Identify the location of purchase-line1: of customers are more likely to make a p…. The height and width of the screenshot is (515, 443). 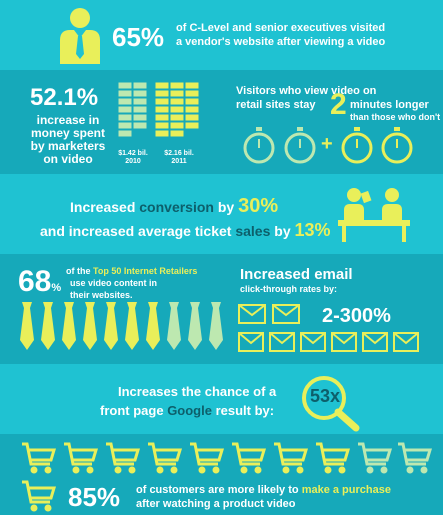
(263, 490).